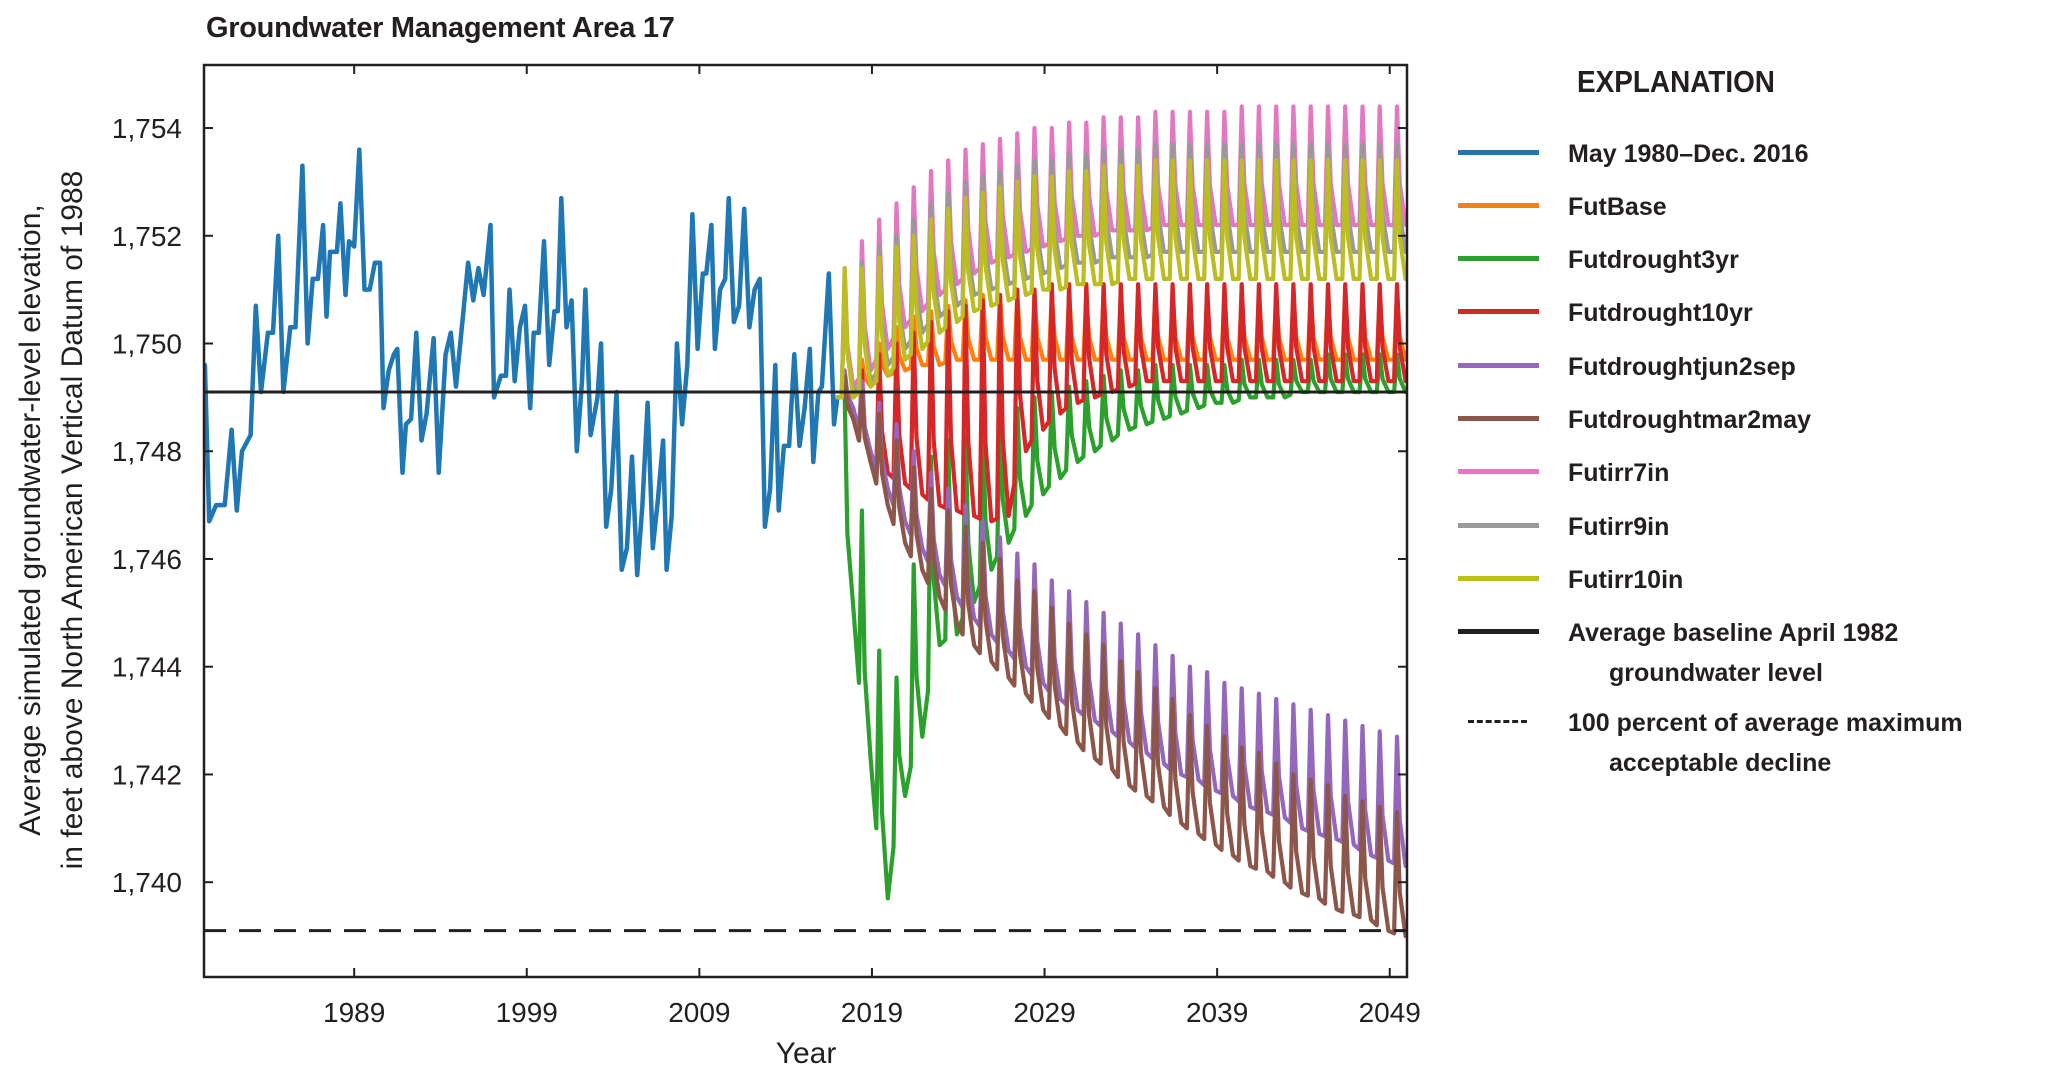 This screenshot has width=2050, height=1083. I want to click on legend-item: Futdroughtjun2sep, so click(1750, 365).